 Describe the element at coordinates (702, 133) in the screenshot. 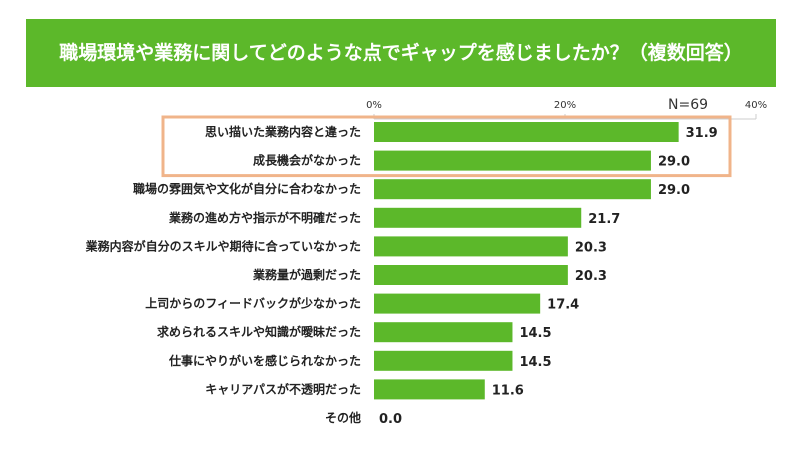

I see `data-label: 31.9` at that location.